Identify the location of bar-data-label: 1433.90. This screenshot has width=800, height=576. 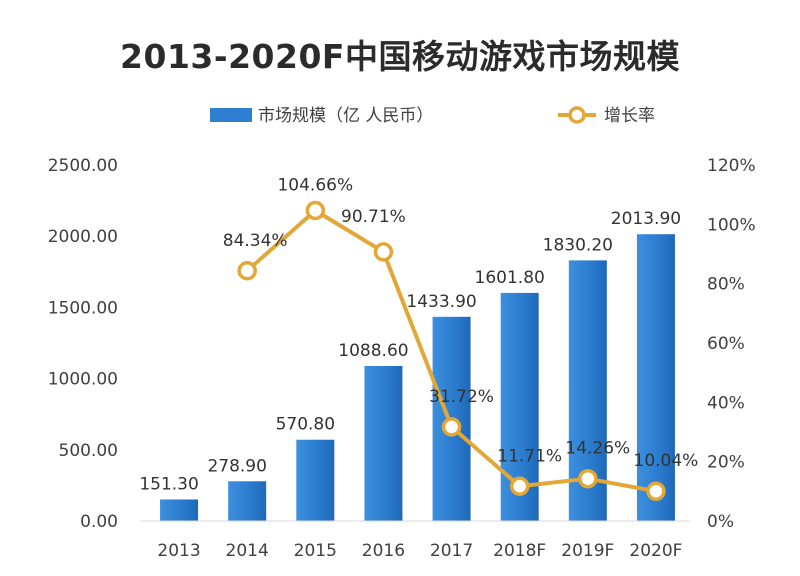
(441, 302).